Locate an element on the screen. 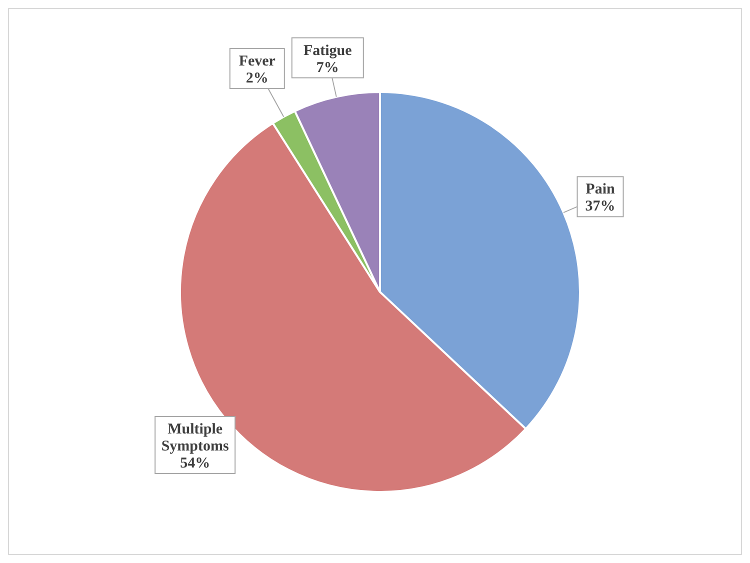  data-label: 54% is located at coordinates (195, 463).